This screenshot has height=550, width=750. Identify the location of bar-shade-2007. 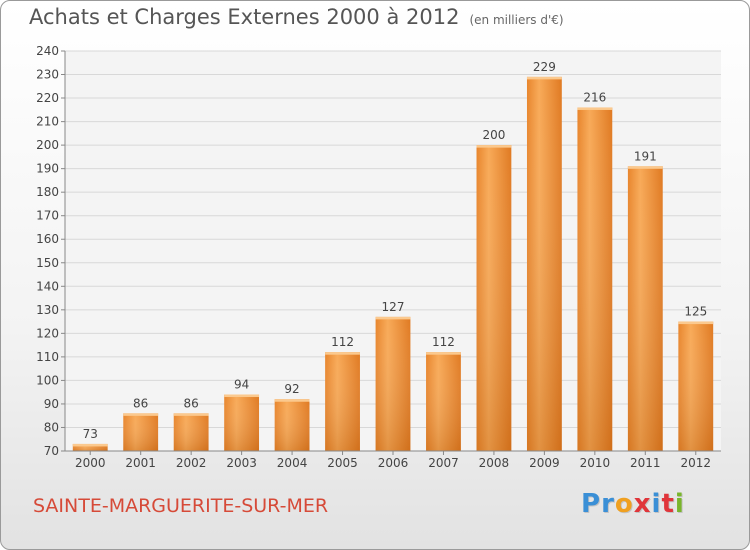
(443, 401).